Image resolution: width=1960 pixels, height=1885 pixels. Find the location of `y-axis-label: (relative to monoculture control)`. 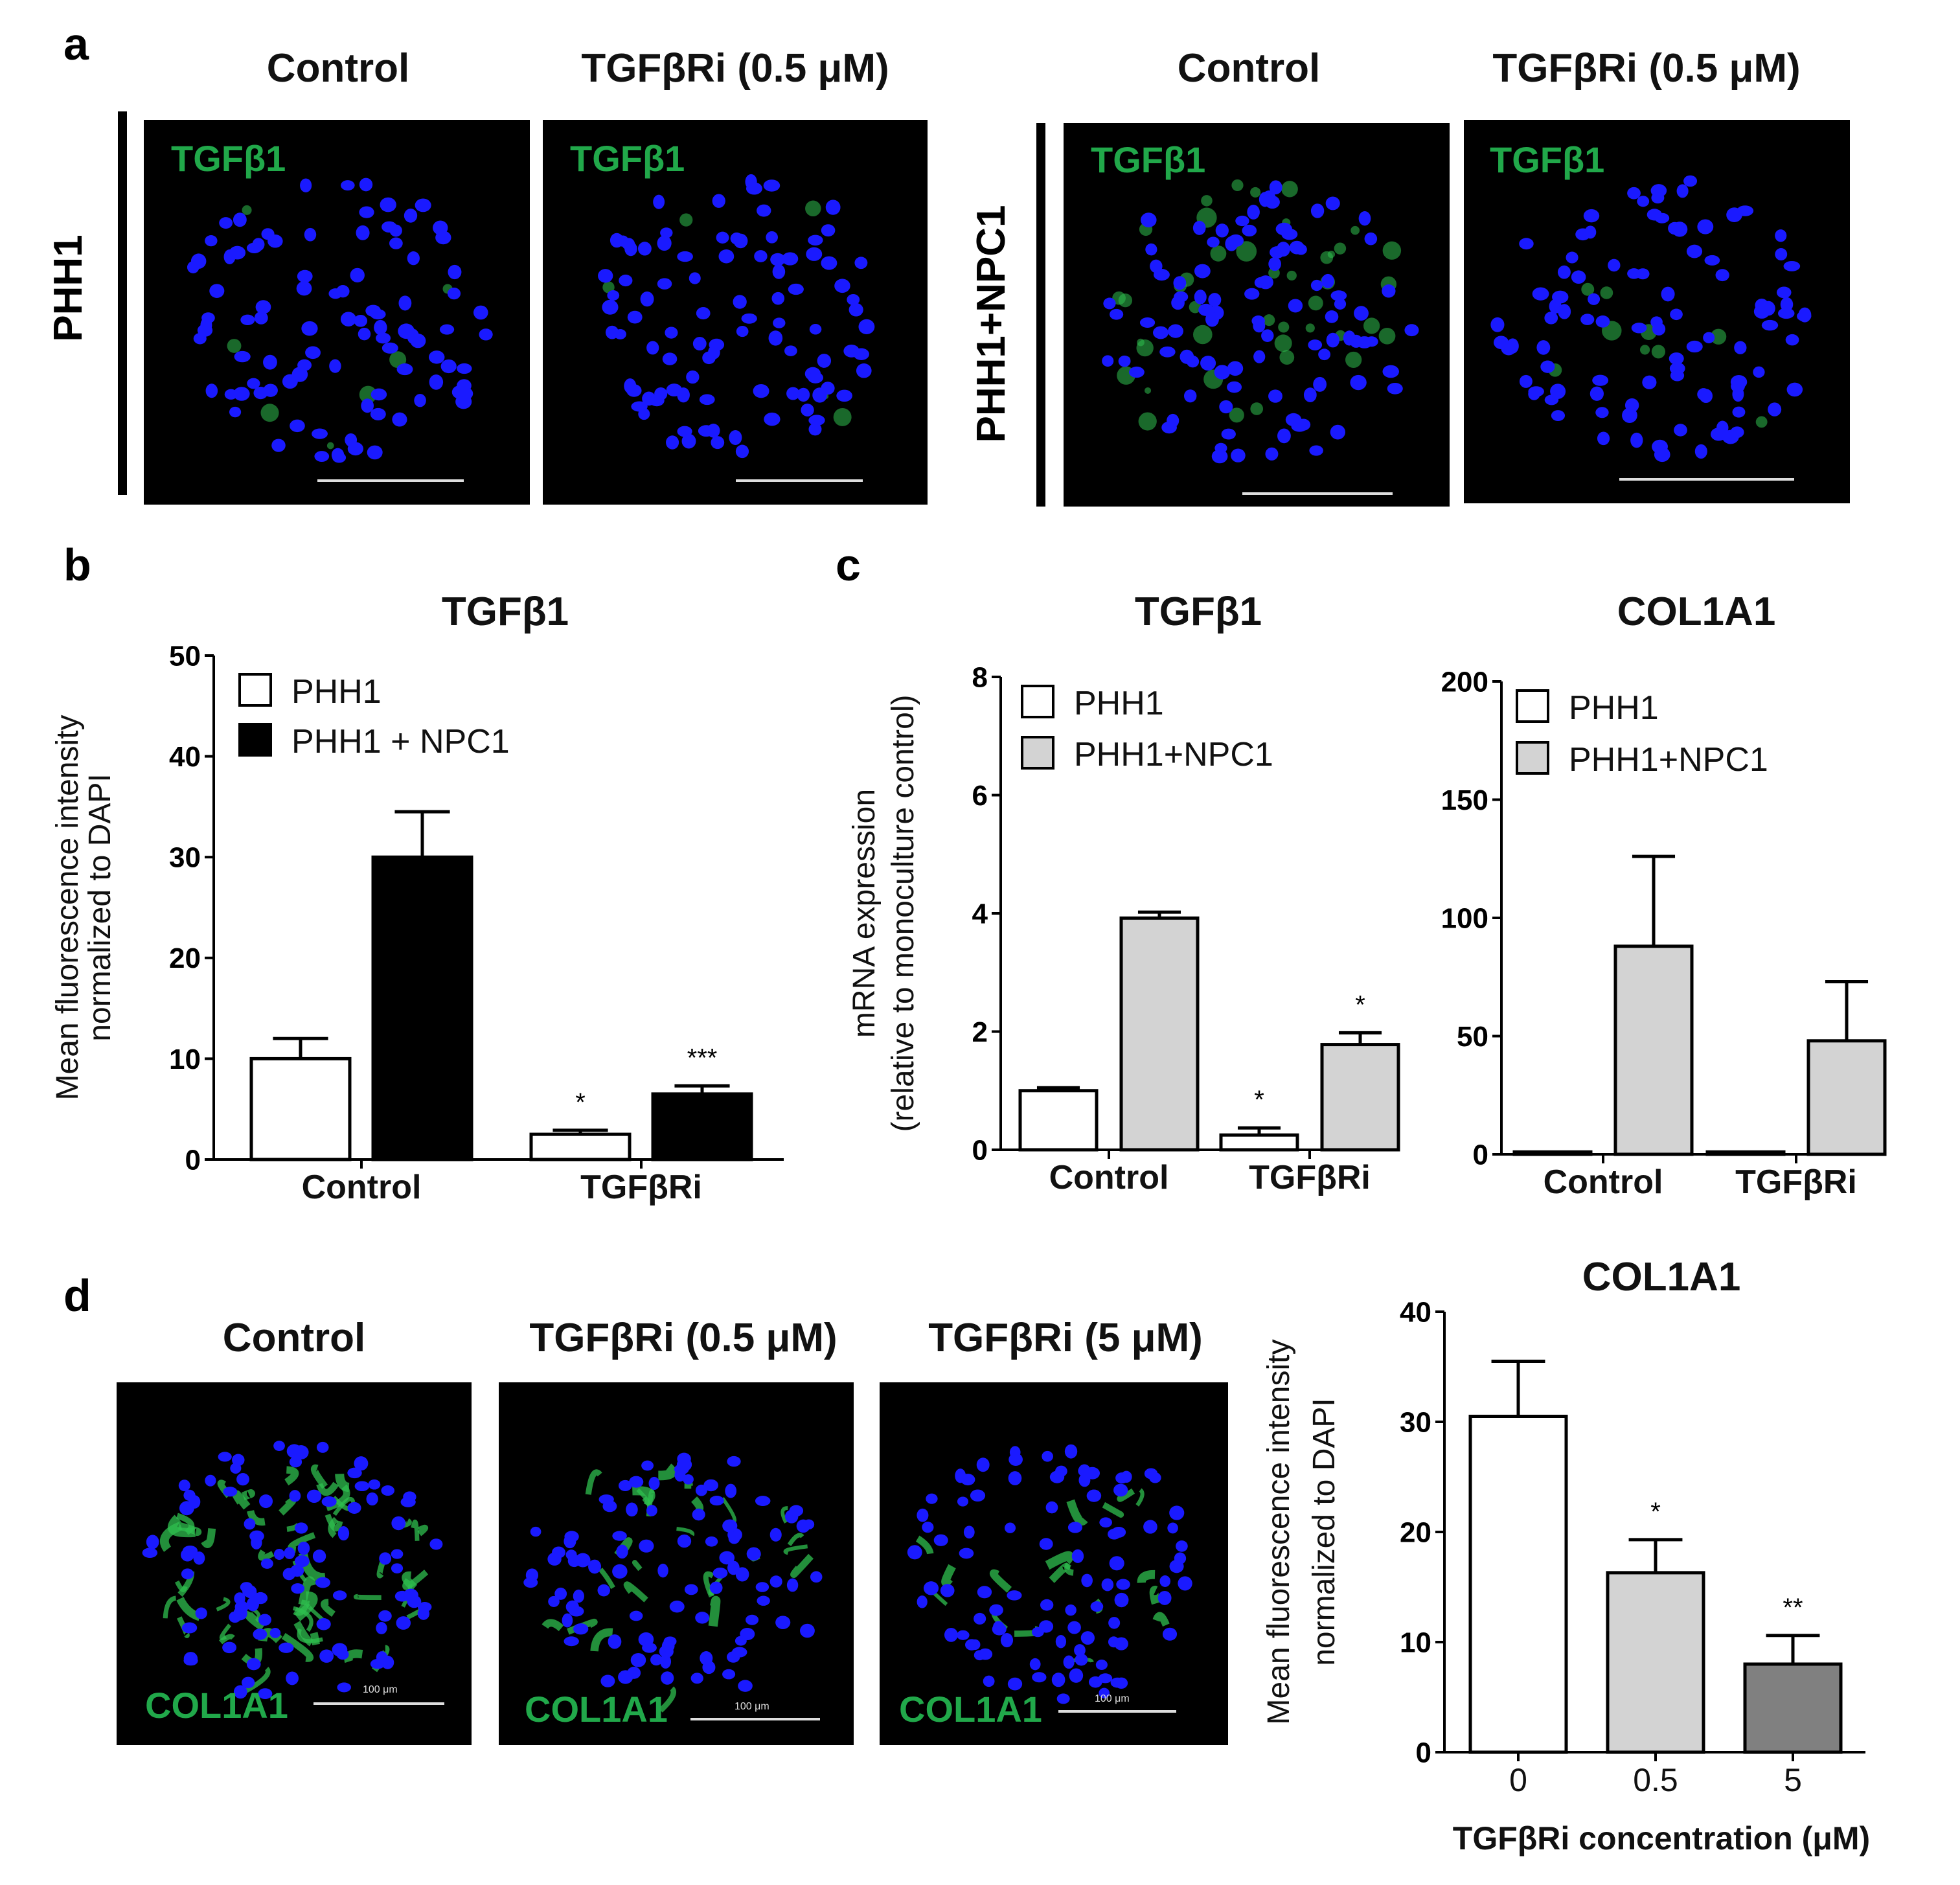

y-axis-label: (relative to monoculture control) is located at coordinates (903, 914).